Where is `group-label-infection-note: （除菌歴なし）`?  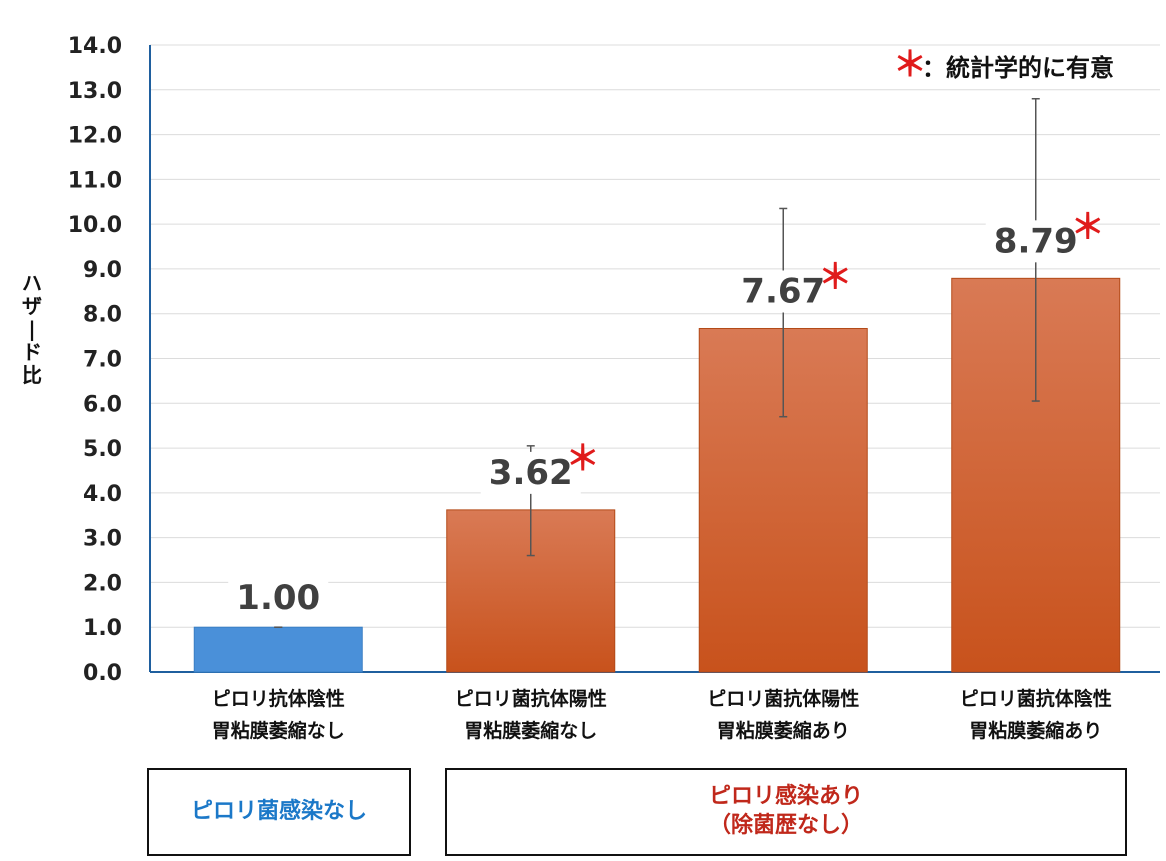 group-label-infection-note: （除菌歴なし） is located at coordinates (785, 825).